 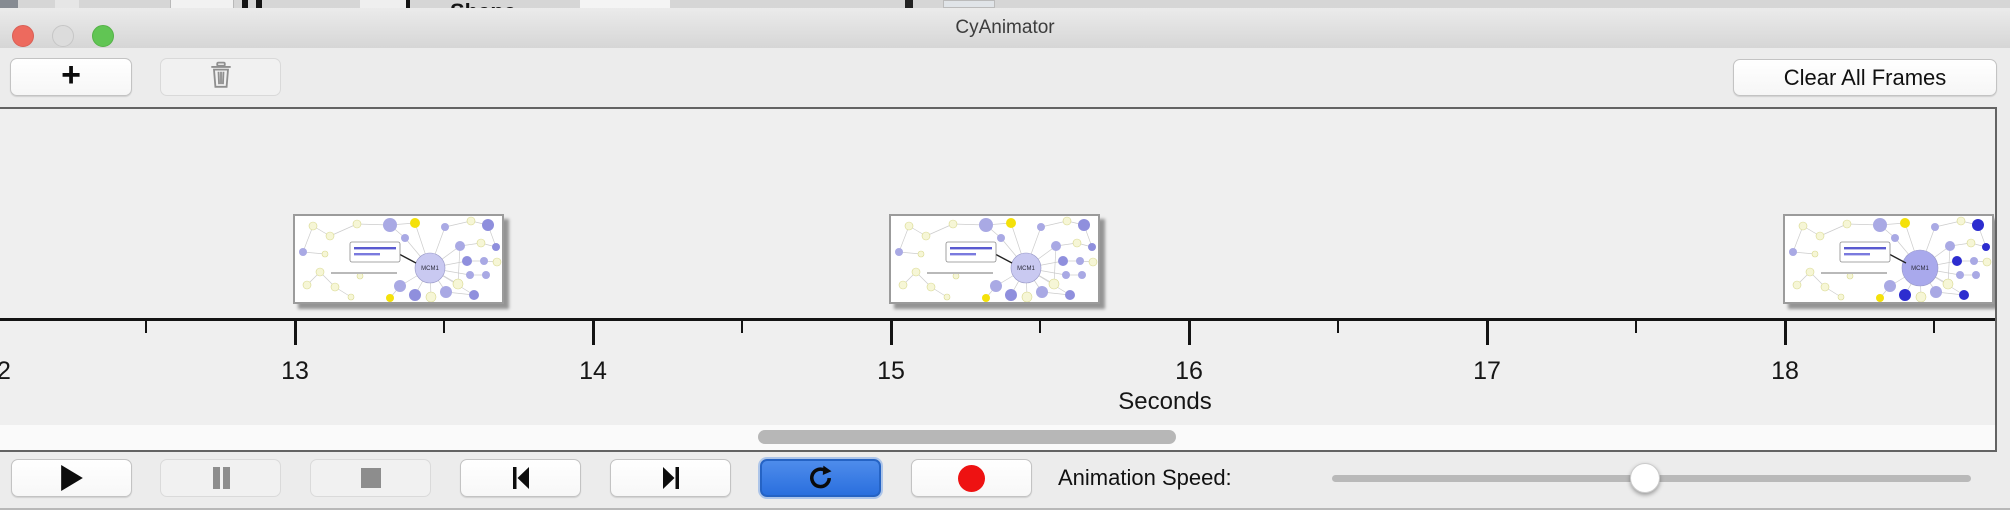 I want to click on delete-frame-button, so click(x=220, y=77).